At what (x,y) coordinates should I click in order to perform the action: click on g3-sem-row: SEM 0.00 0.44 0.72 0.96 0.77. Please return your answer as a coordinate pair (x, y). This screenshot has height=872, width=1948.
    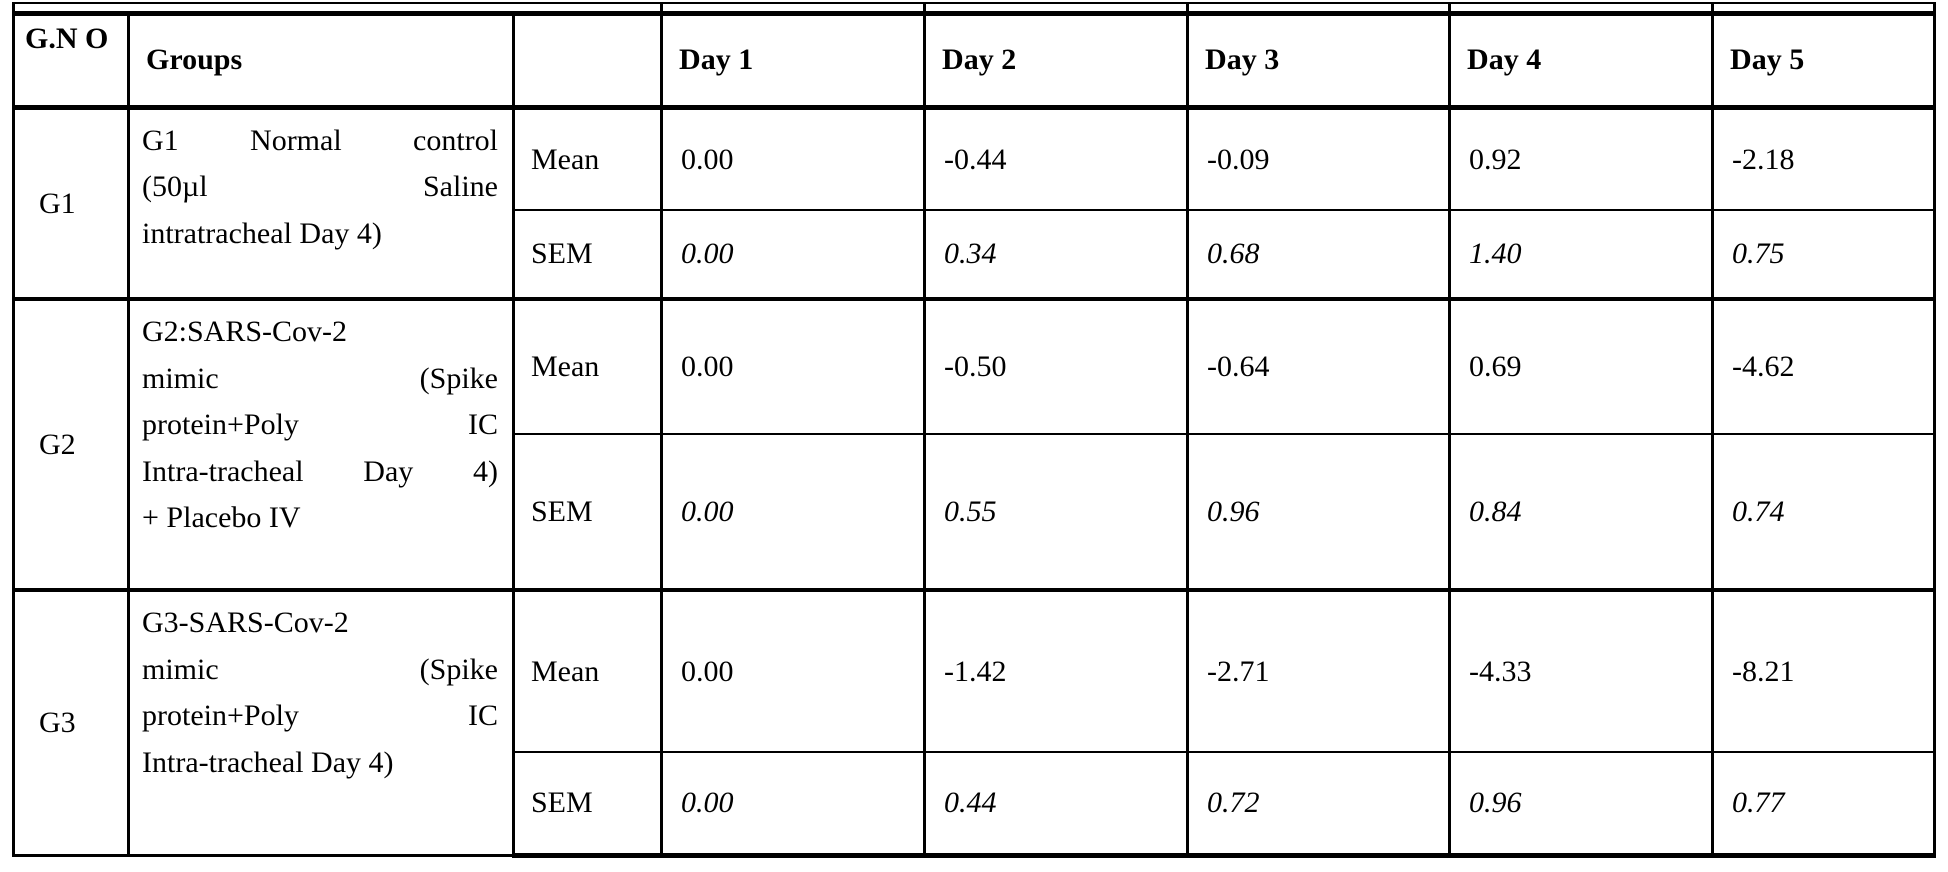
    Looking at the image, I should click on (975, 804).